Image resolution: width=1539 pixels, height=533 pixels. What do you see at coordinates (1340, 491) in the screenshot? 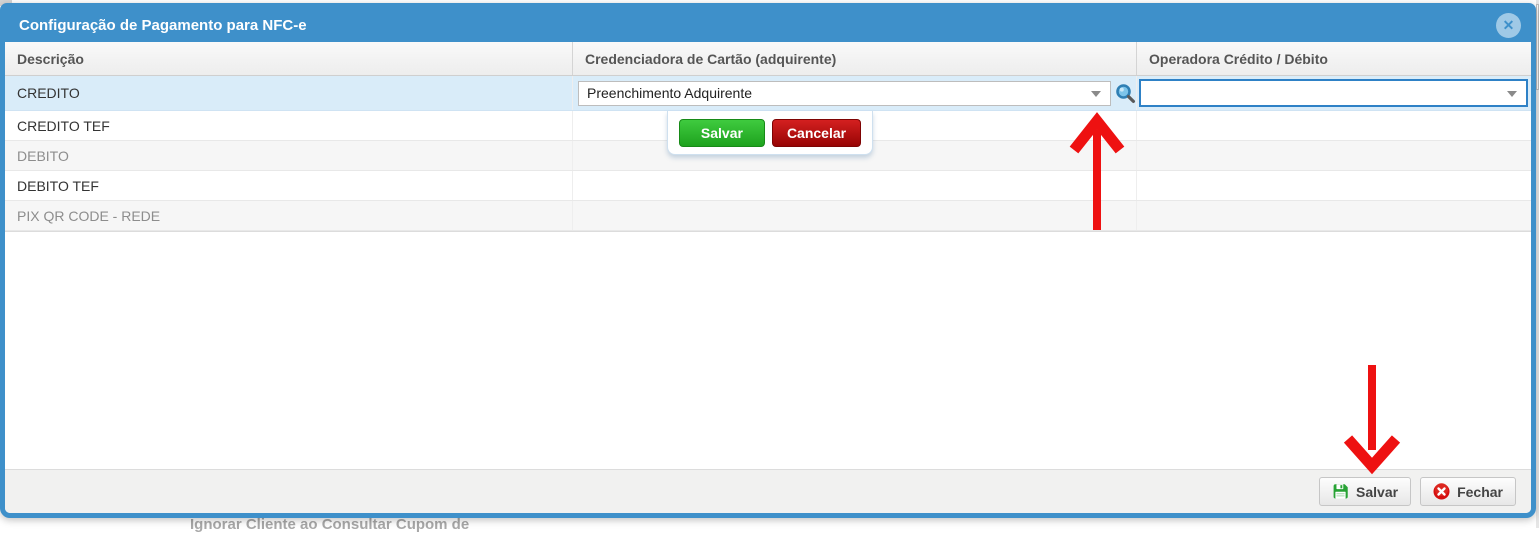
I see `floppy-disk-icon` at bounding box center [1340, 491].